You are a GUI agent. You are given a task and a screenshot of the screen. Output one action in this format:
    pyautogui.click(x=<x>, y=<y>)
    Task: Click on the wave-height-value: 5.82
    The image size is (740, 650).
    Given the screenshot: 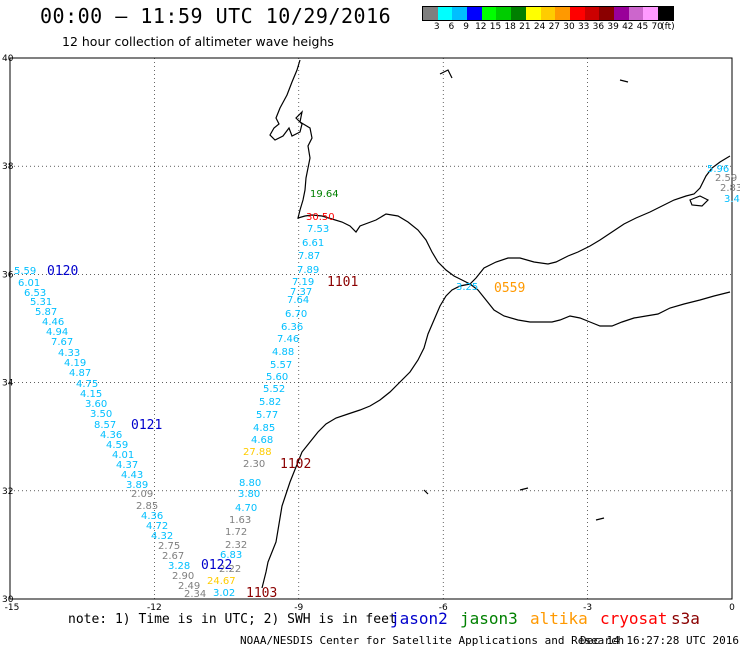 What is the action you would take?
    pyautogui.click(x=270, y=402)
    